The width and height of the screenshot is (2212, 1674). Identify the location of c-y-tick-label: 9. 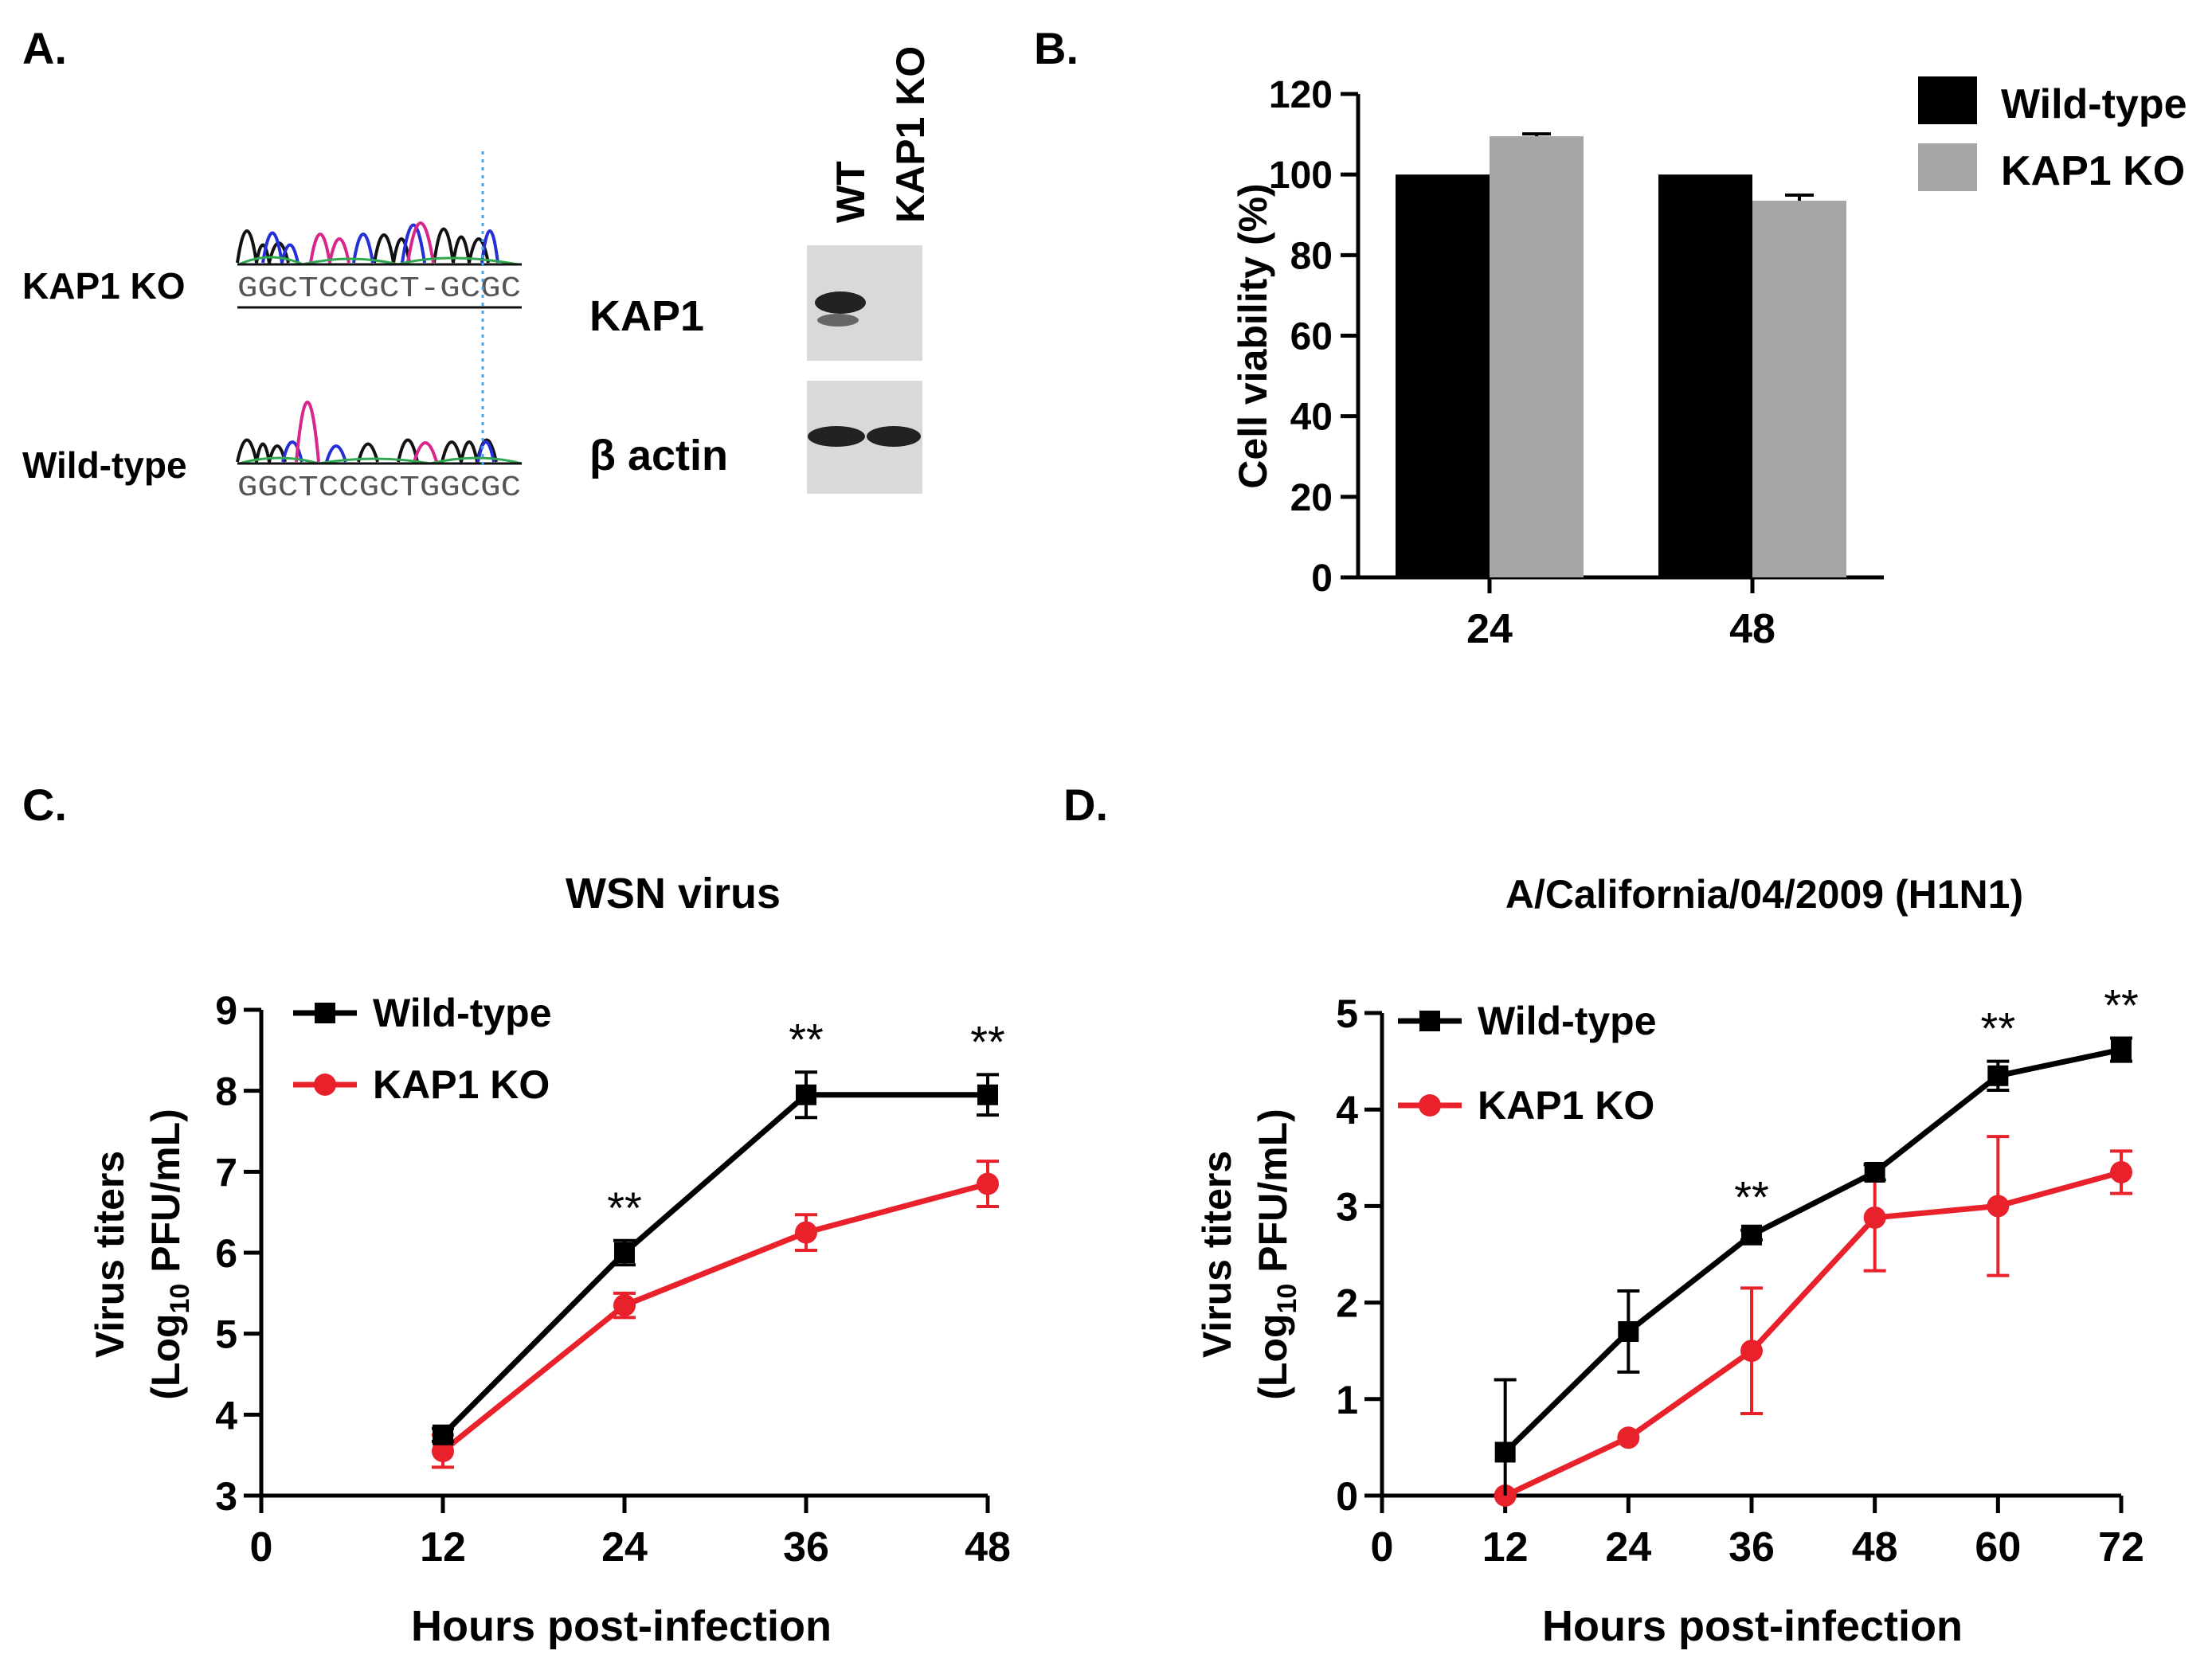
(226, 1010).